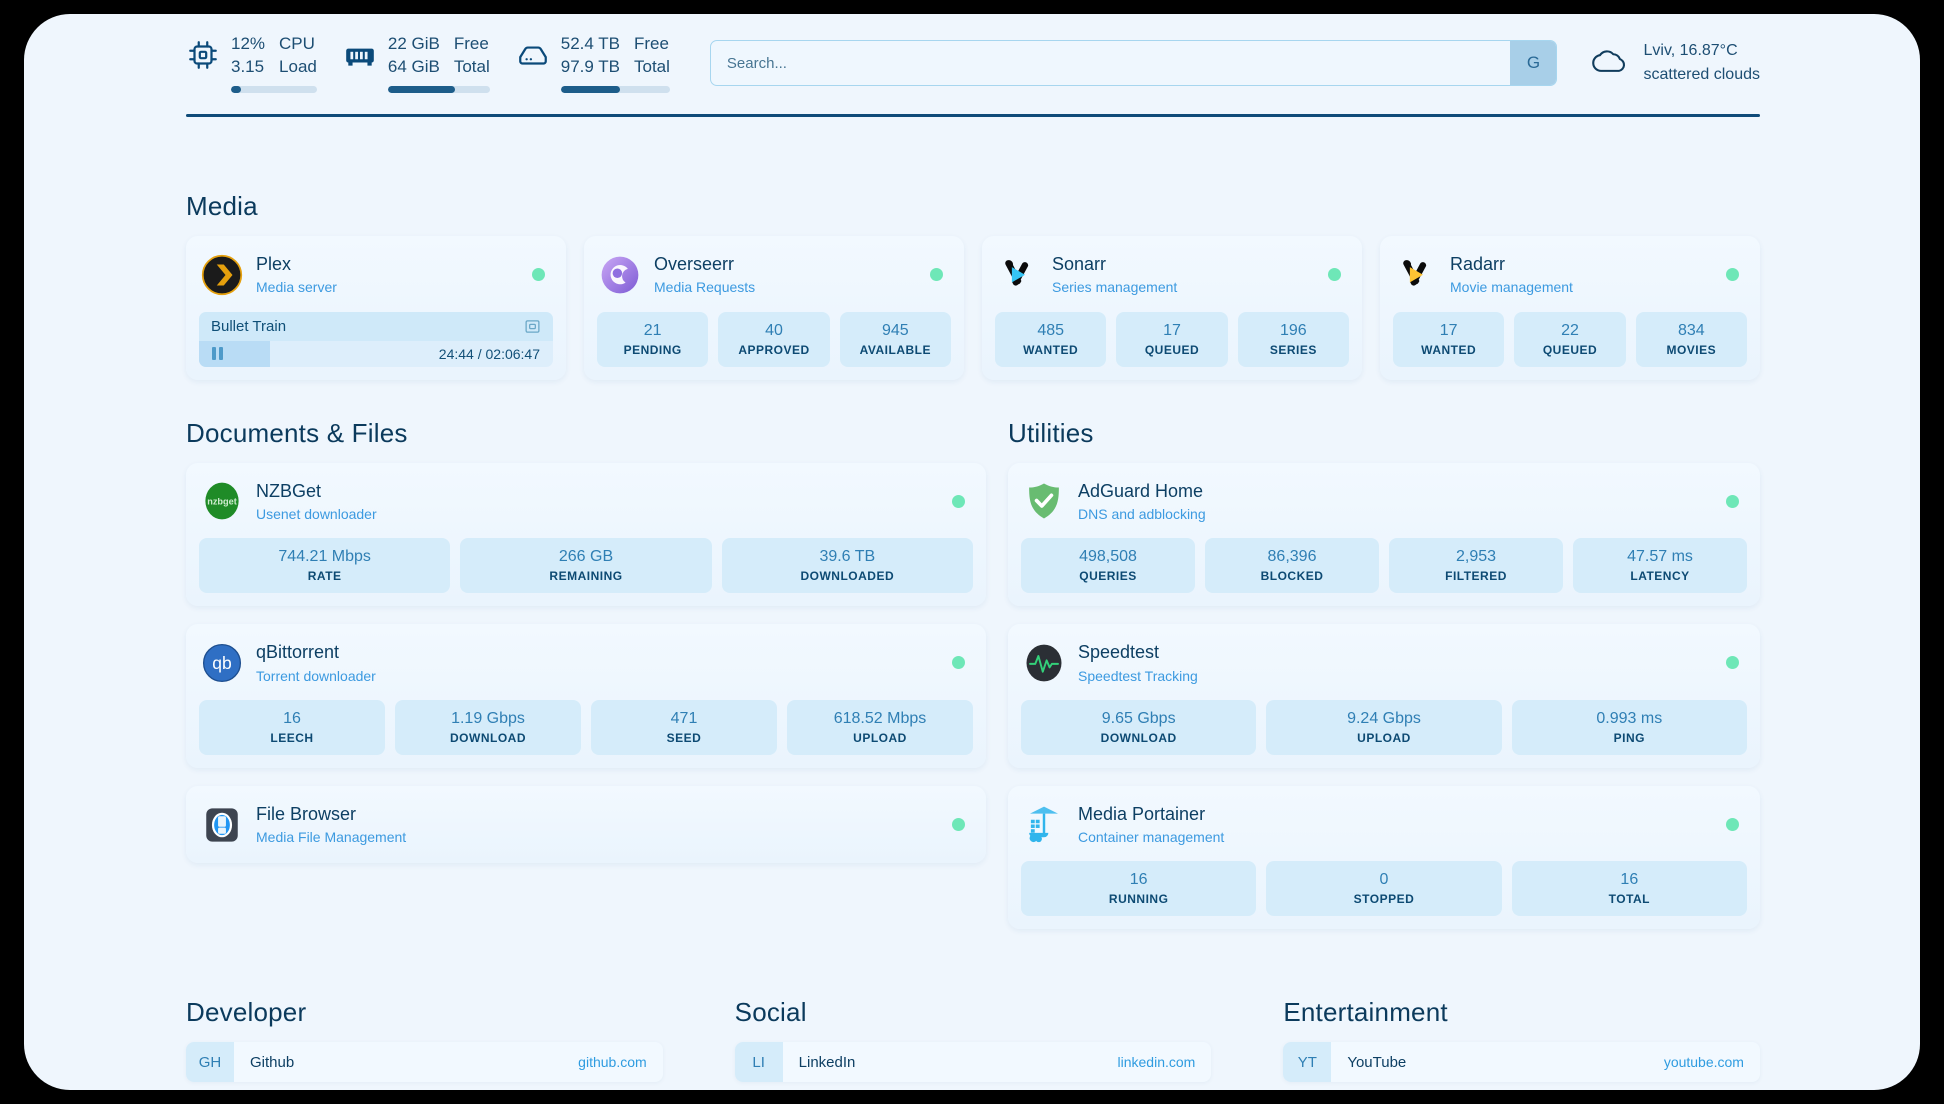 The width and height of the screenshot is (1944, 1104). What do you see at coordinates (376, 353) in the screenshot?
I see `now-playing-progress: 24:44 / 02:06:47` at bounding box center [376, 353].